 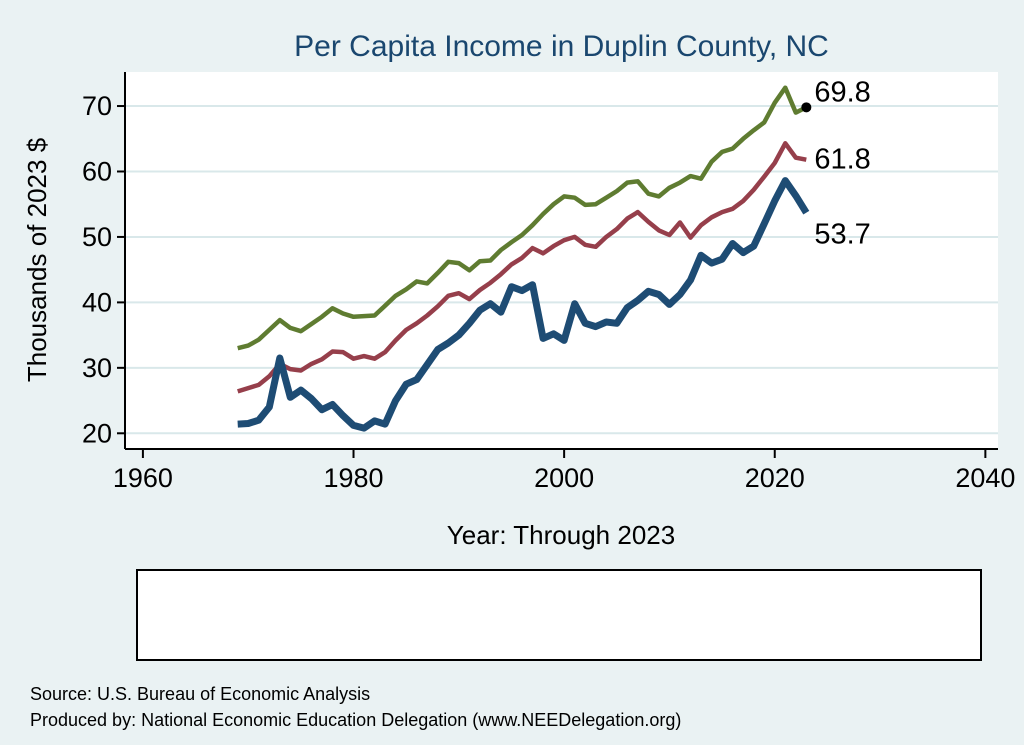 I want to click on y-tick-label-40: 40, so click(x=97, y=302).